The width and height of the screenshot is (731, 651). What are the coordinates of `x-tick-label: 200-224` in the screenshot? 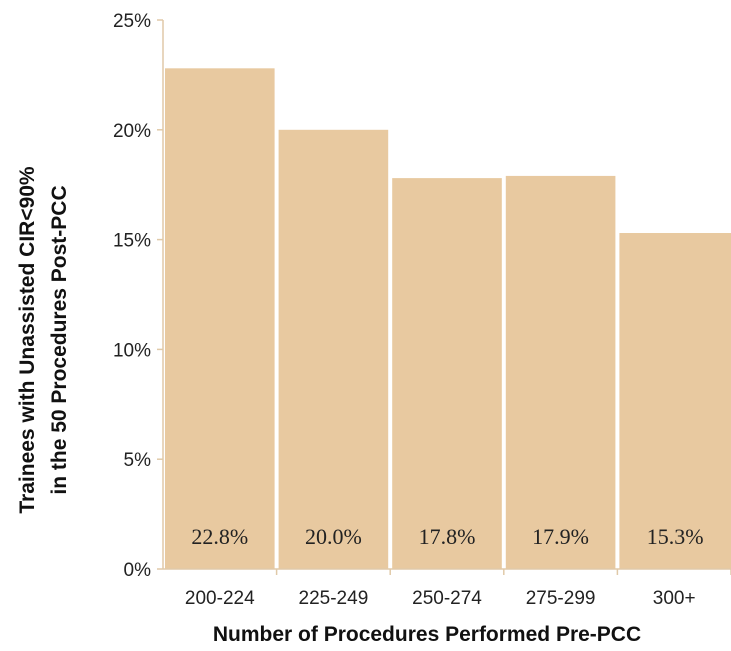 It's located at (220, 598).